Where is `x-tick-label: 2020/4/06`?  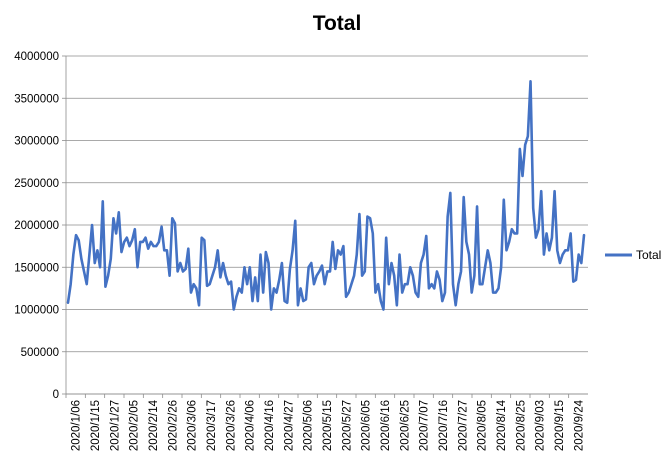 x-tick-label: 2020/4/06 is located at coordinates (251, 425).